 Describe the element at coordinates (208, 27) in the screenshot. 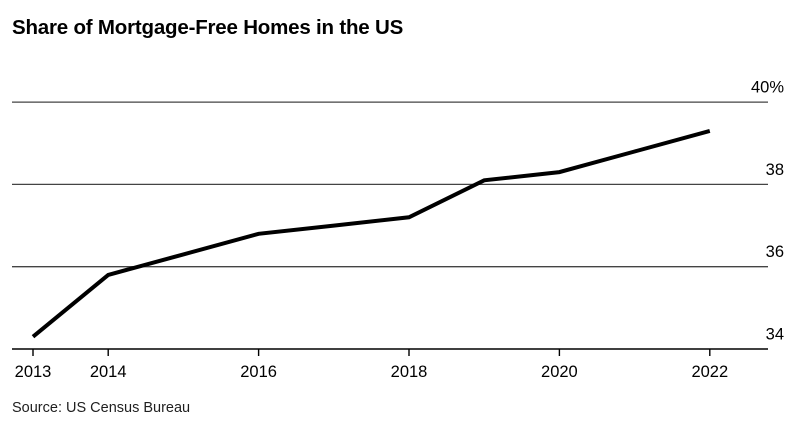

I see `chart-title: Share of Mortgage-Free Homes in the US` at that location.